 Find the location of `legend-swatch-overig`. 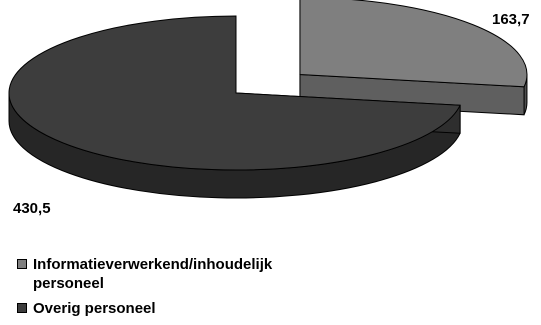

legend-swatch-overig is located at coordinates (22, 308).